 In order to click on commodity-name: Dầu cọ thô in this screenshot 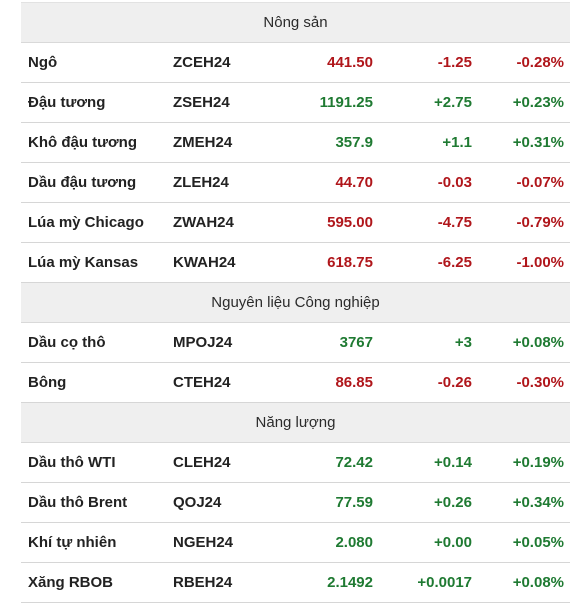, I will do `click(67, 342)`.